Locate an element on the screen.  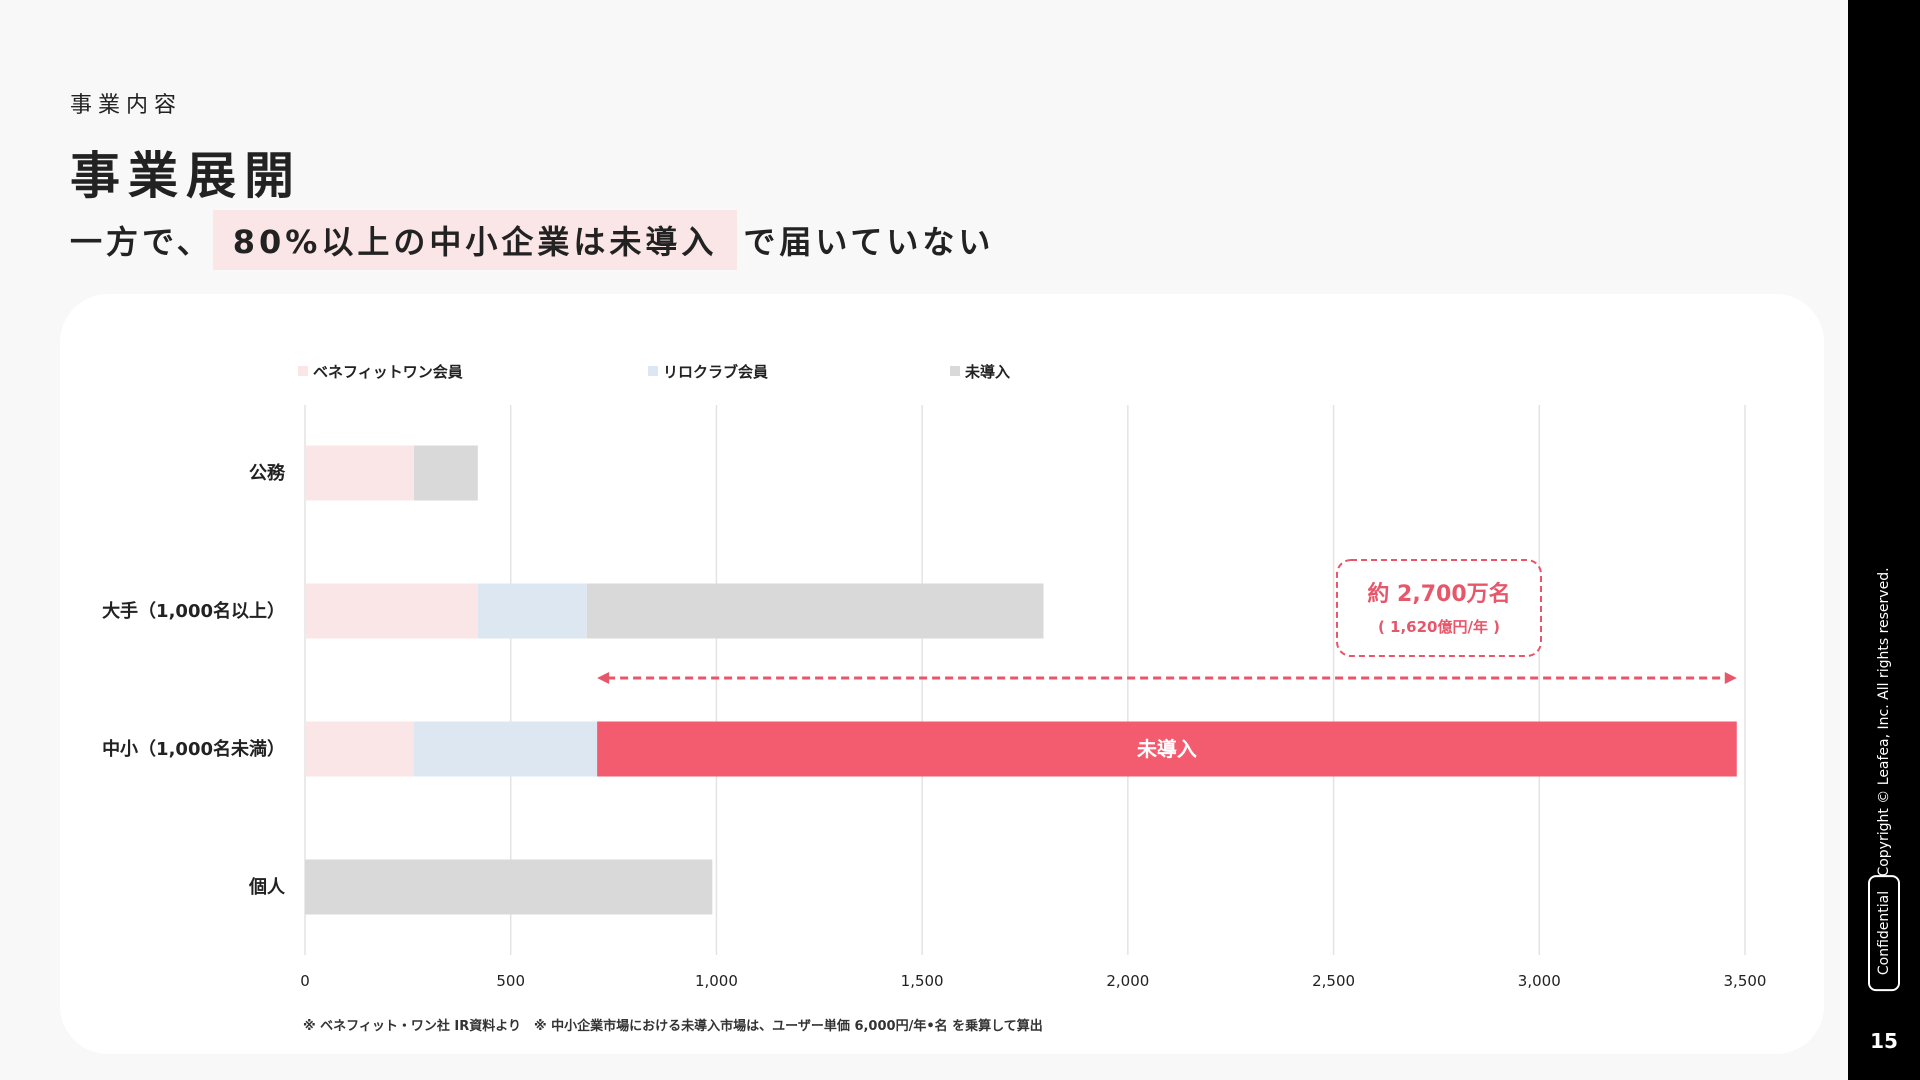
x-tick-label: 0 is located at coordinates (305, 981).